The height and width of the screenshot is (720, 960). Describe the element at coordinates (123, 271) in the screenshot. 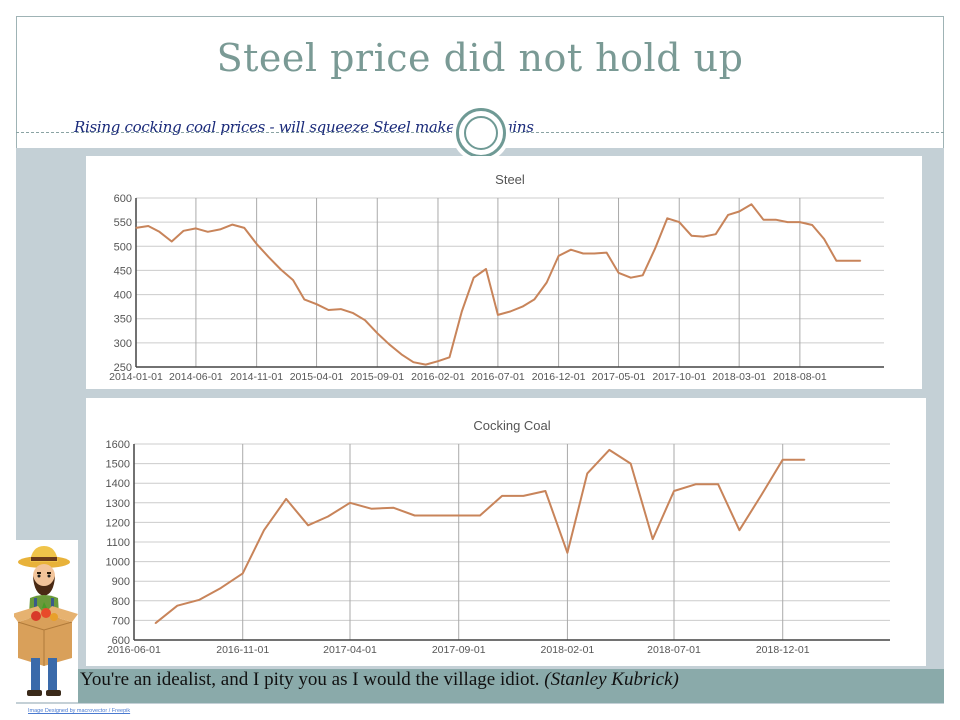

I see `y-tick-label: 450` at that location.